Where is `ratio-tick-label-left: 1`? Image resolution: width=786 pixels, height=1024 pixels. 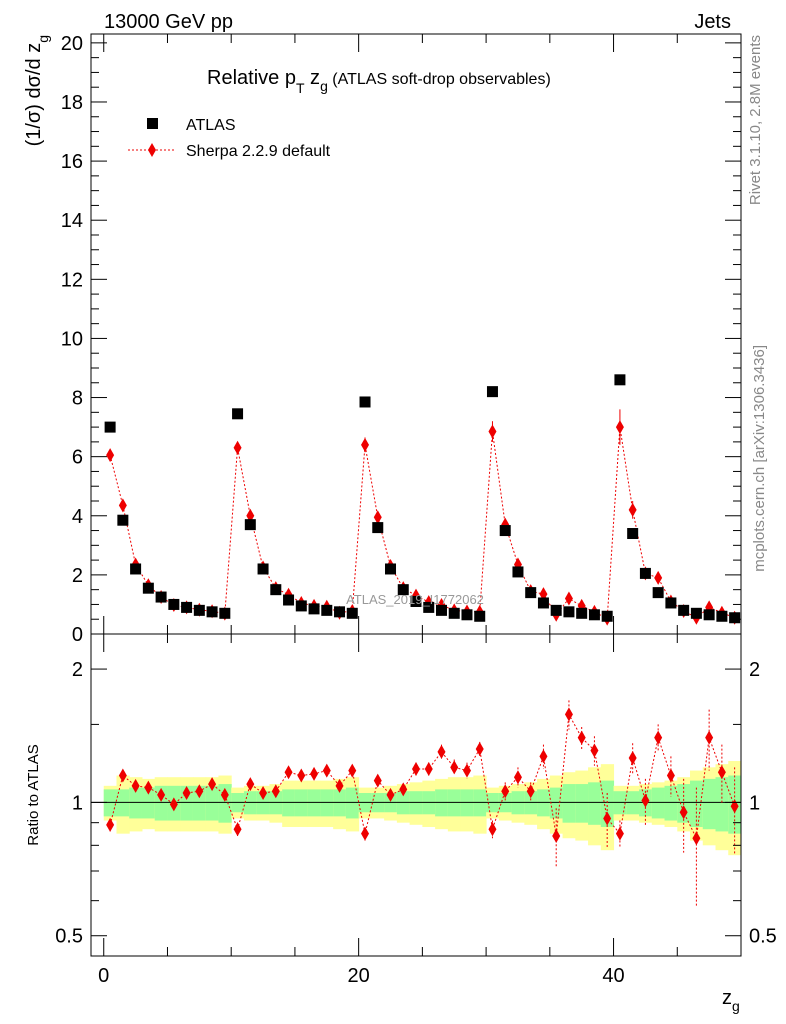
ratio-tick-label-left: 1 is located at coordinates (77, 803).